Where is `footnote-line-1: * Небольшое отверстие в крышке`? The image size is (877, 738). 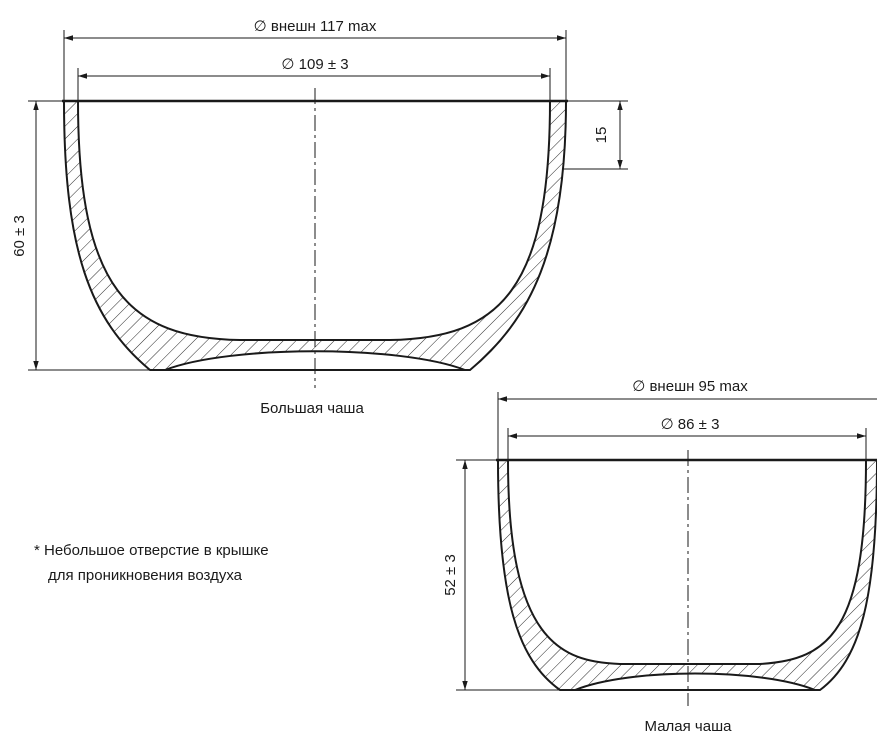 footnote-line-1: * Небольшое отверстие в крышке is located at coordinates (151, 550).